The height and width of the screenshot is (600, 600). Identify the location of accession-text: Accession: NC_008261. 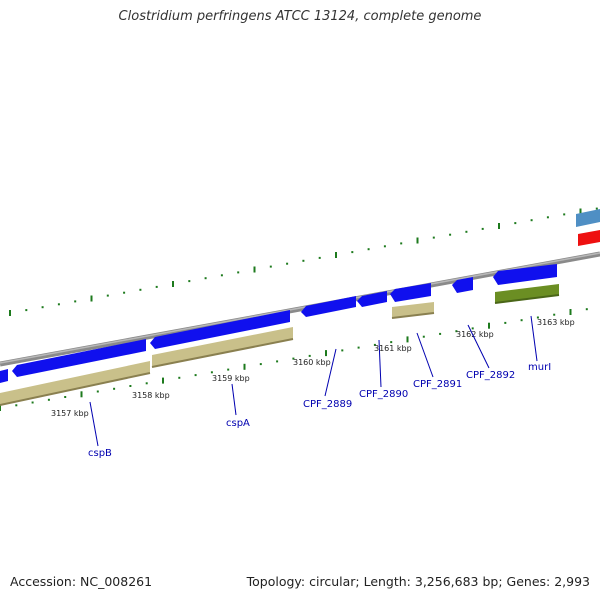
(81, 581).